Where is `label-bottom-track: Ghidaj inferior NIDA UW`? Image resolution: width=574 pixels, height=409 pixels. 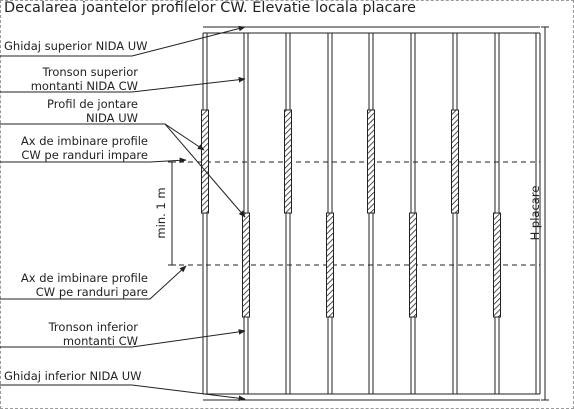 label-bottom-track: Ghidaj inferior NIDA UW is located at coordinates (73, 376).